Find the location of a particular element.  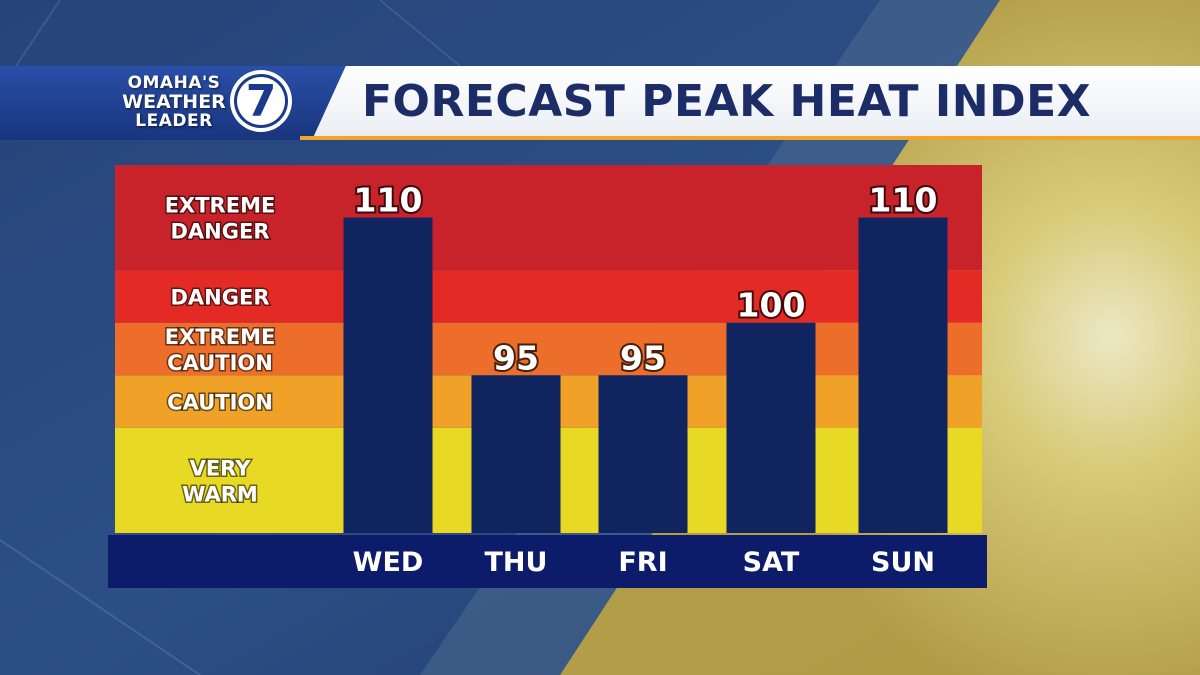

day-axis-bar is located at coordinates (547, 561).